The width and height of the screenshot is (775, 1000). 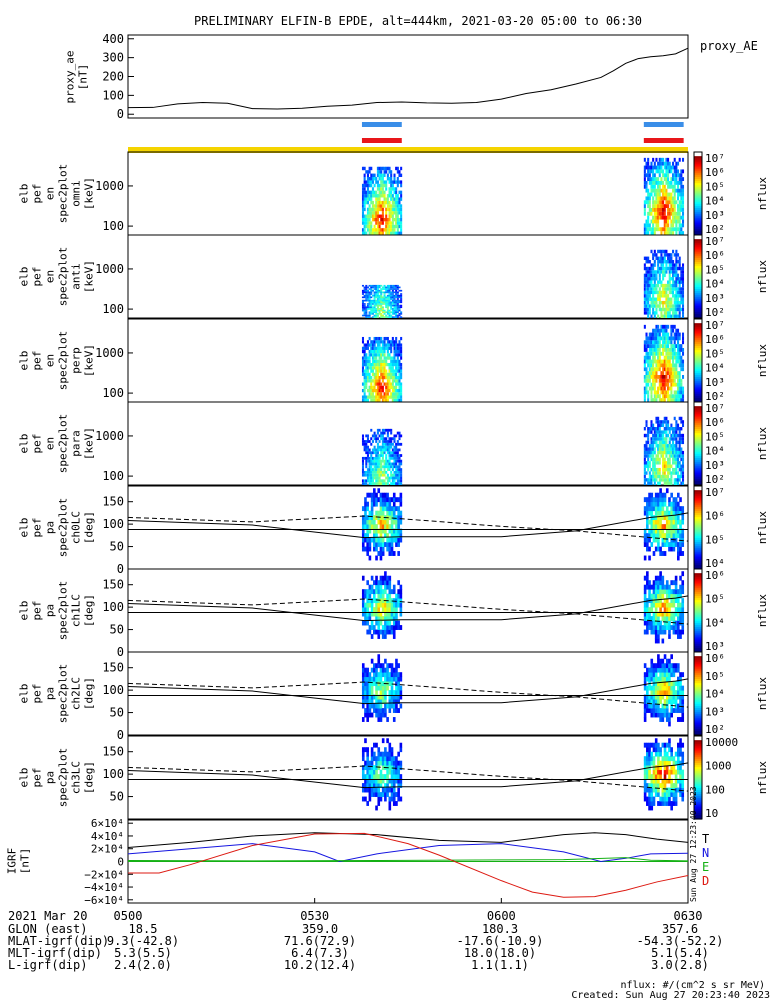 I want to click on colorbar-tick-label: 10⁶, so click(x=715, y=575).